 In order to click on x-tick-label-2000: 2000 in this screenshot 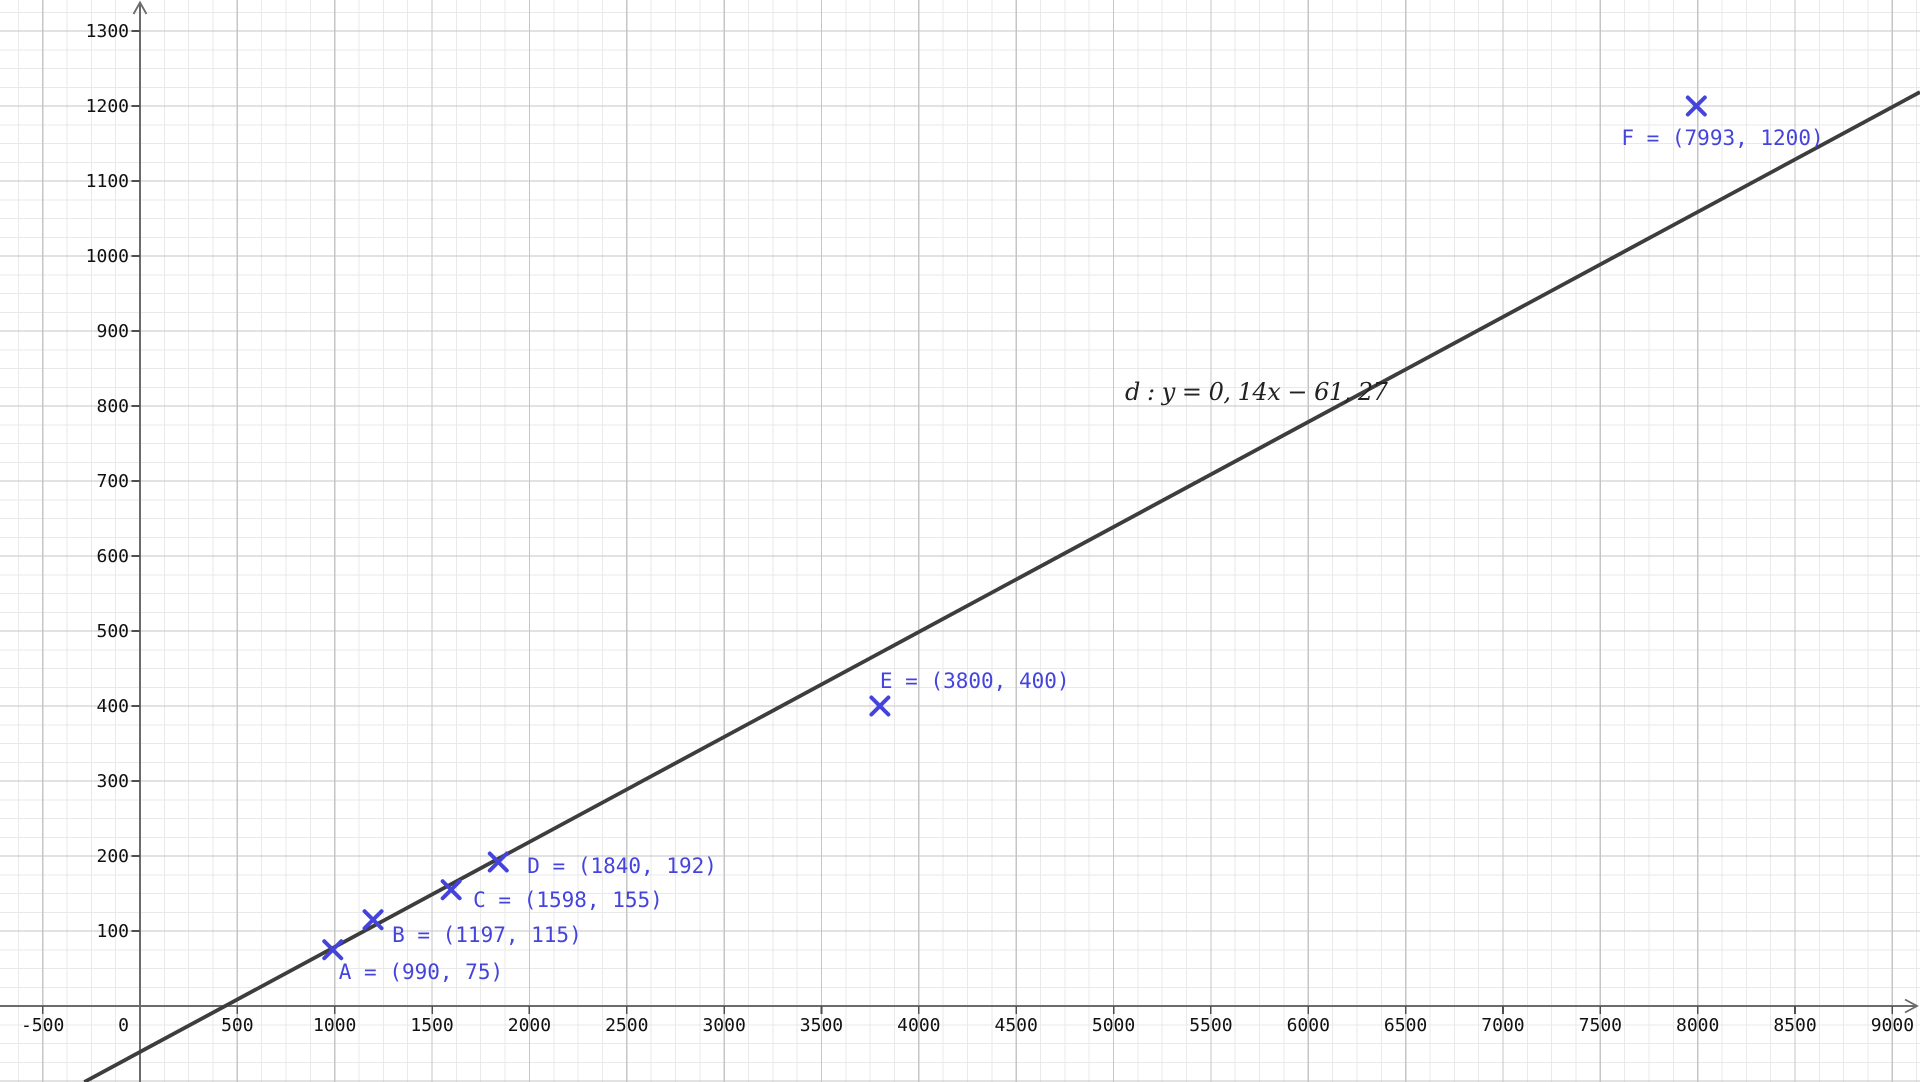, I will do `click(529, 1025)`.